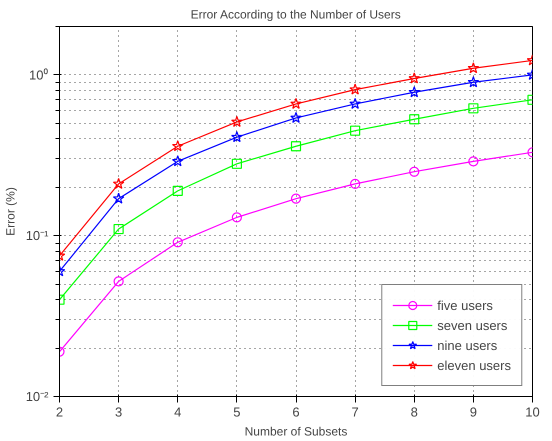  I want to click on x-tick-label: 4, so click(178, 412).